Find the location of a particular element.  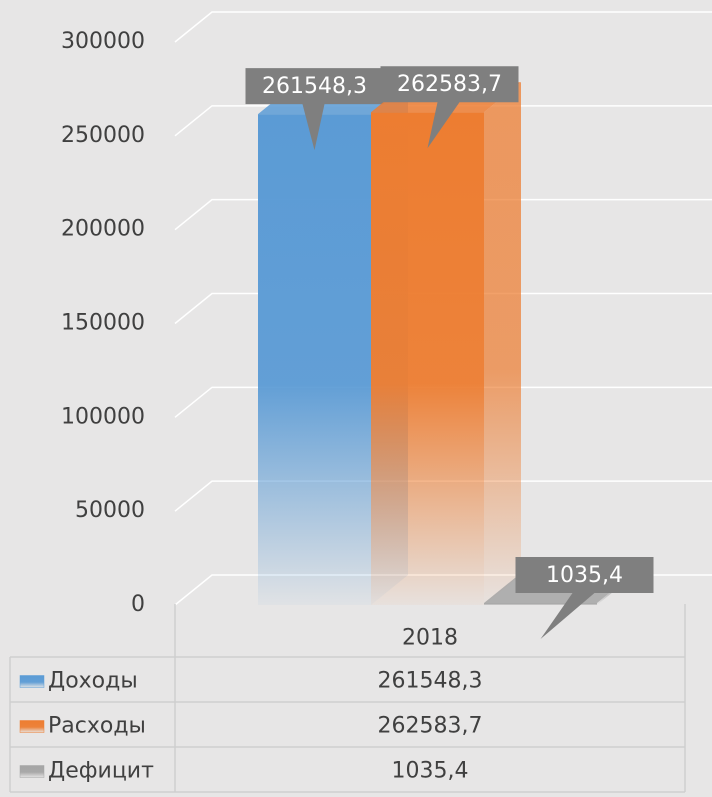

y-tick-label: 0 is located at coordinates (138, 604).